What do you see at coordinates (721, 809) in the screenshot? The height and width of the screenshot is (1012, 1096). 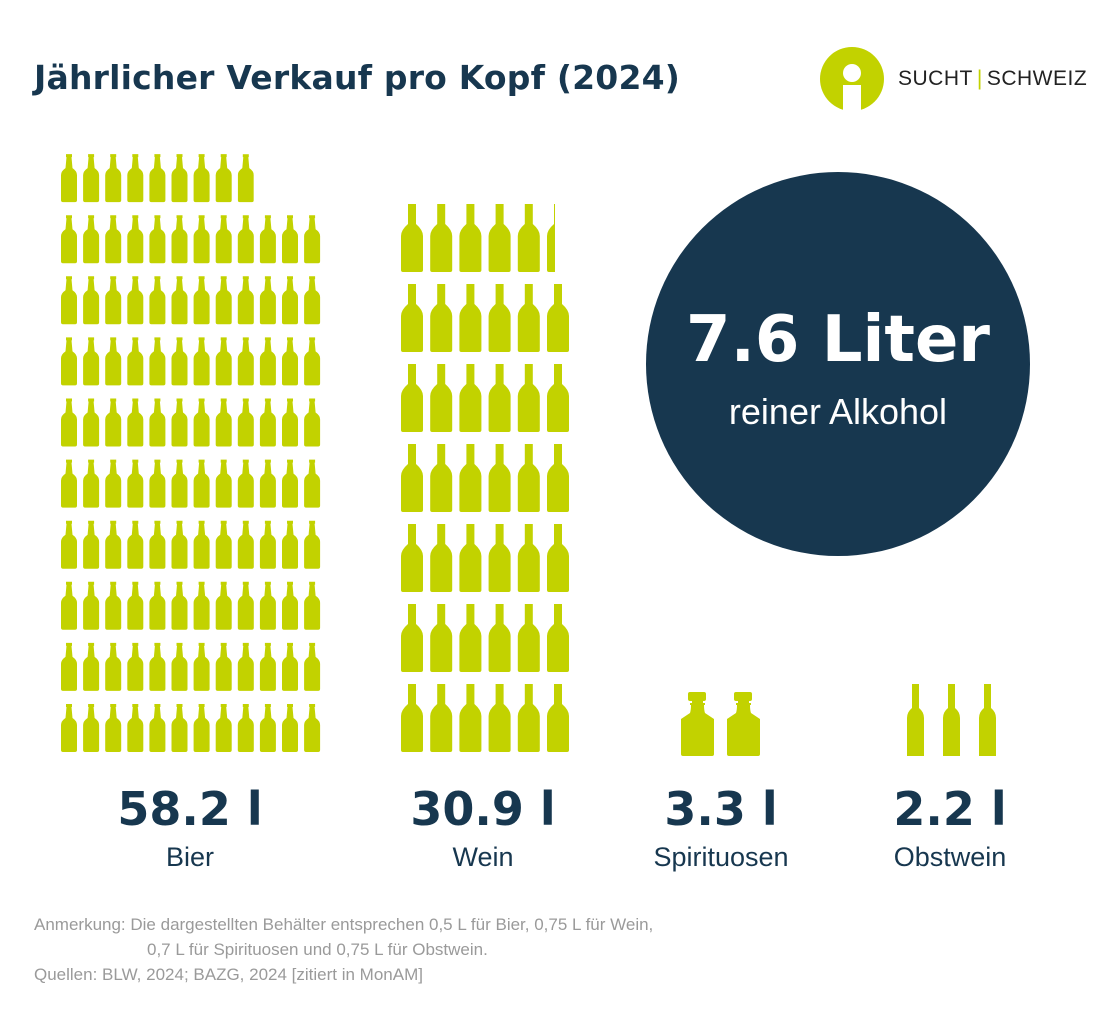 I see `spirits-value: 3.3 l` at bounding box center [721, 809].